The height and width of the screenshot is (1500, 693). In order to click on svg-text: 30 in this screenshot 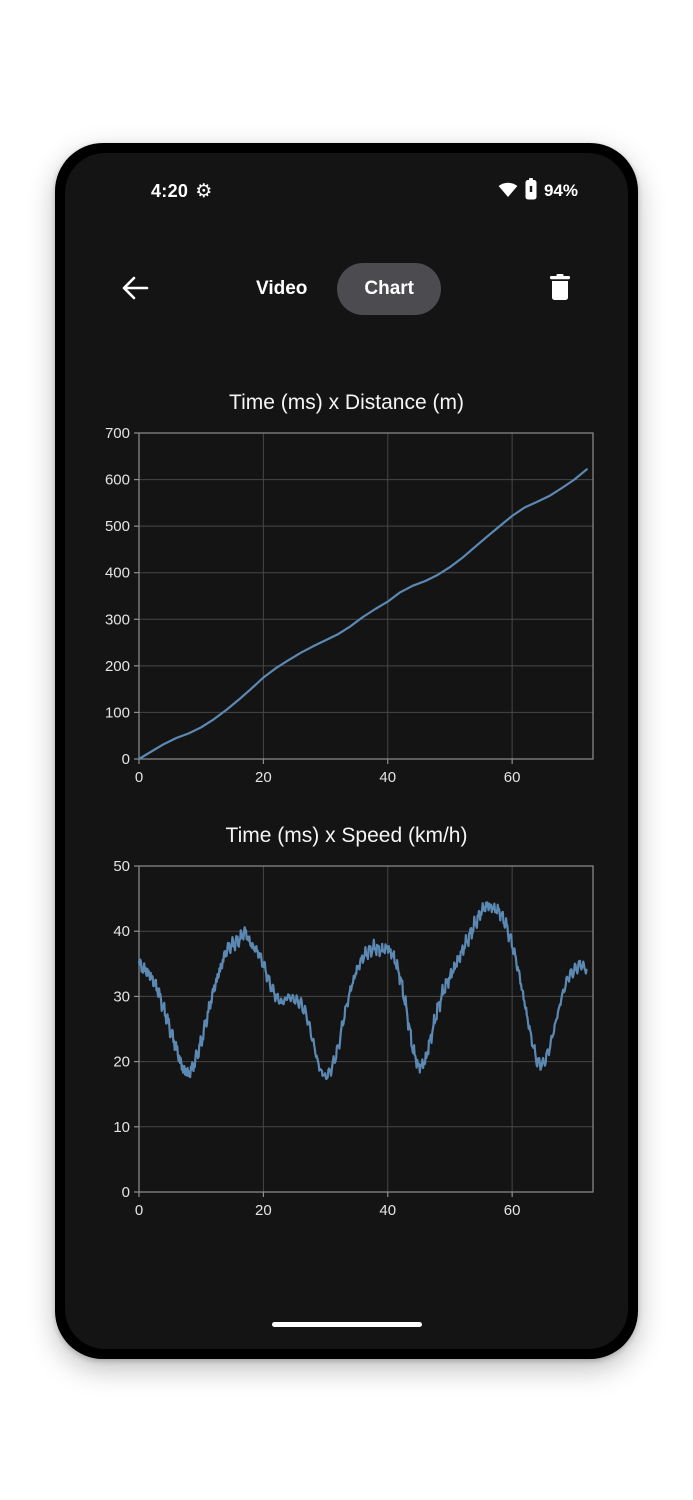, I will do `click(121, 996)`.